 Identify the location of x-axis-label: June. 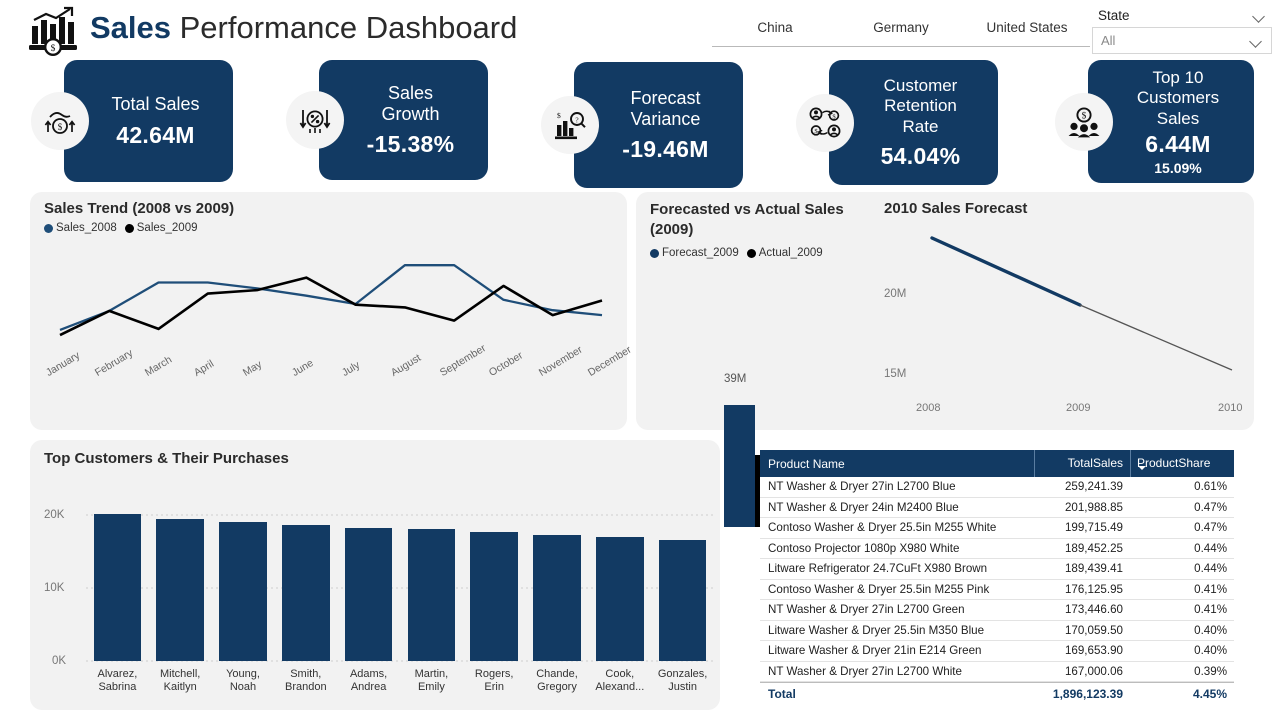
(303, 367).